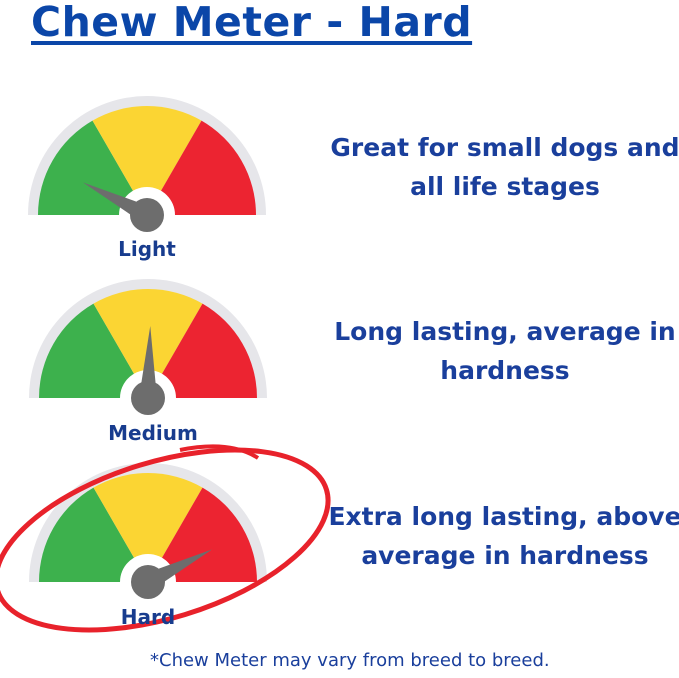  I want to click on gauge-label-hard: Hard, so click(148, 617).